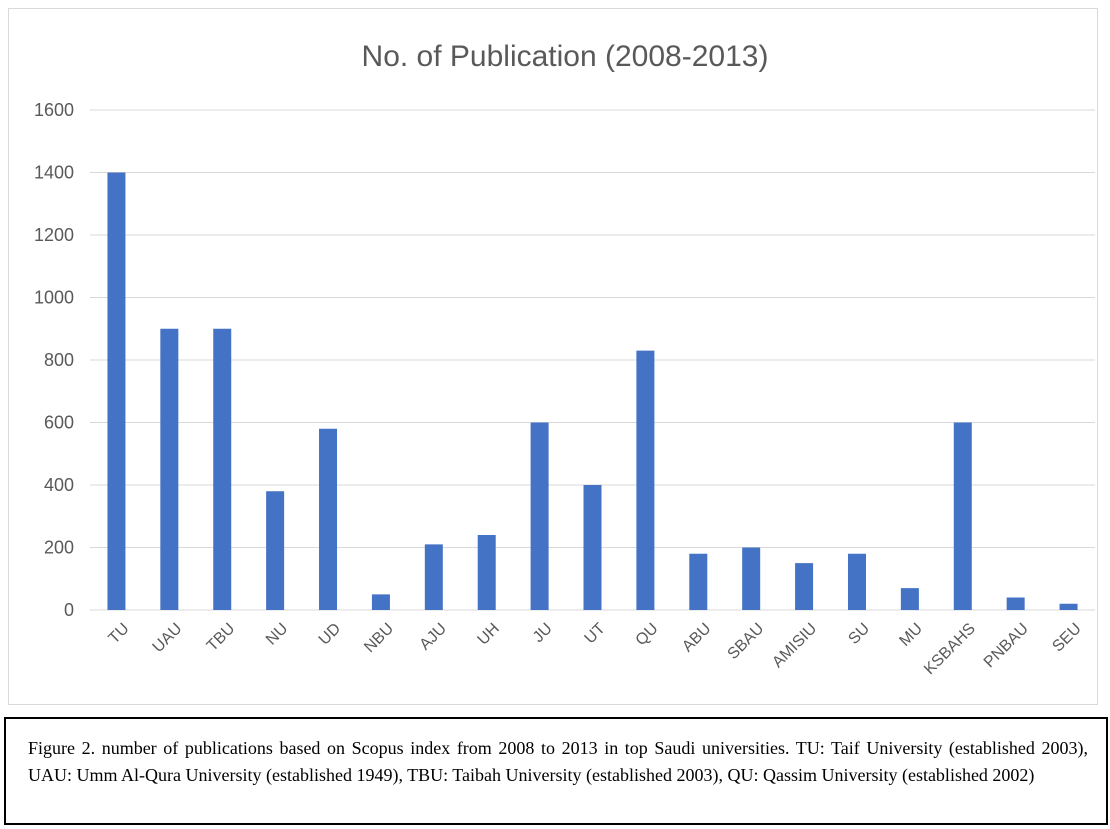 This screenshot has width=1110, height=829. What do you see at coordinates (909, 599) in the screenshot?
I see `bar-mu` at bounding box center [909, 599].